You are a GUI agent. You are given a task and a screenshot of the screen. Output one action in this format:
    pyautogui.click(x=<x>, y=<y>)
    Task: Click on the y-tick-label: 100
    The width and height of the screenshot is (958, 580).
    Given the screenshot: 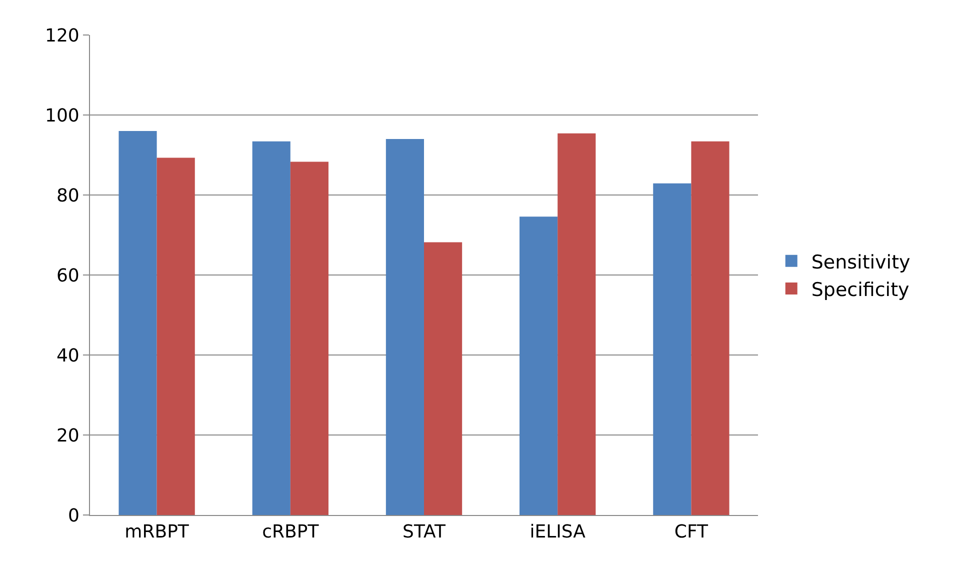 What is the action you would take?
    pyautogui.click(x=62, y=115)
    